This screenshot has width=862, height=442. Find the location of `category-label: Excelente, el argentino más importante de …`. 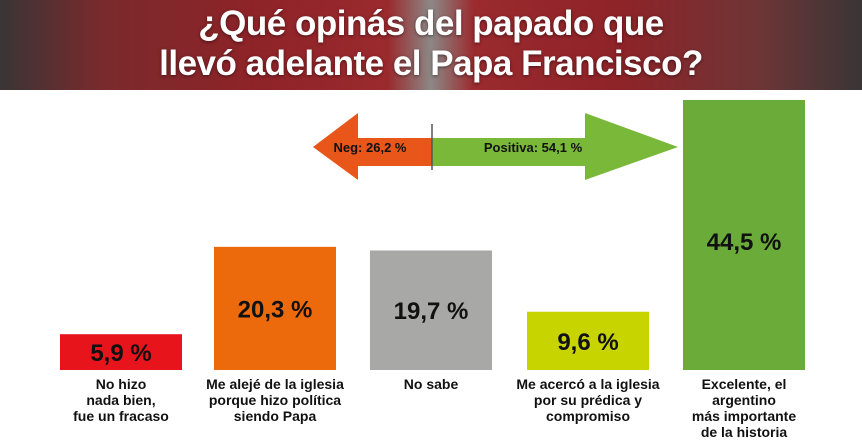

category-label: Excelente, el argentino más importante de … is located at coordinates (744, 408).